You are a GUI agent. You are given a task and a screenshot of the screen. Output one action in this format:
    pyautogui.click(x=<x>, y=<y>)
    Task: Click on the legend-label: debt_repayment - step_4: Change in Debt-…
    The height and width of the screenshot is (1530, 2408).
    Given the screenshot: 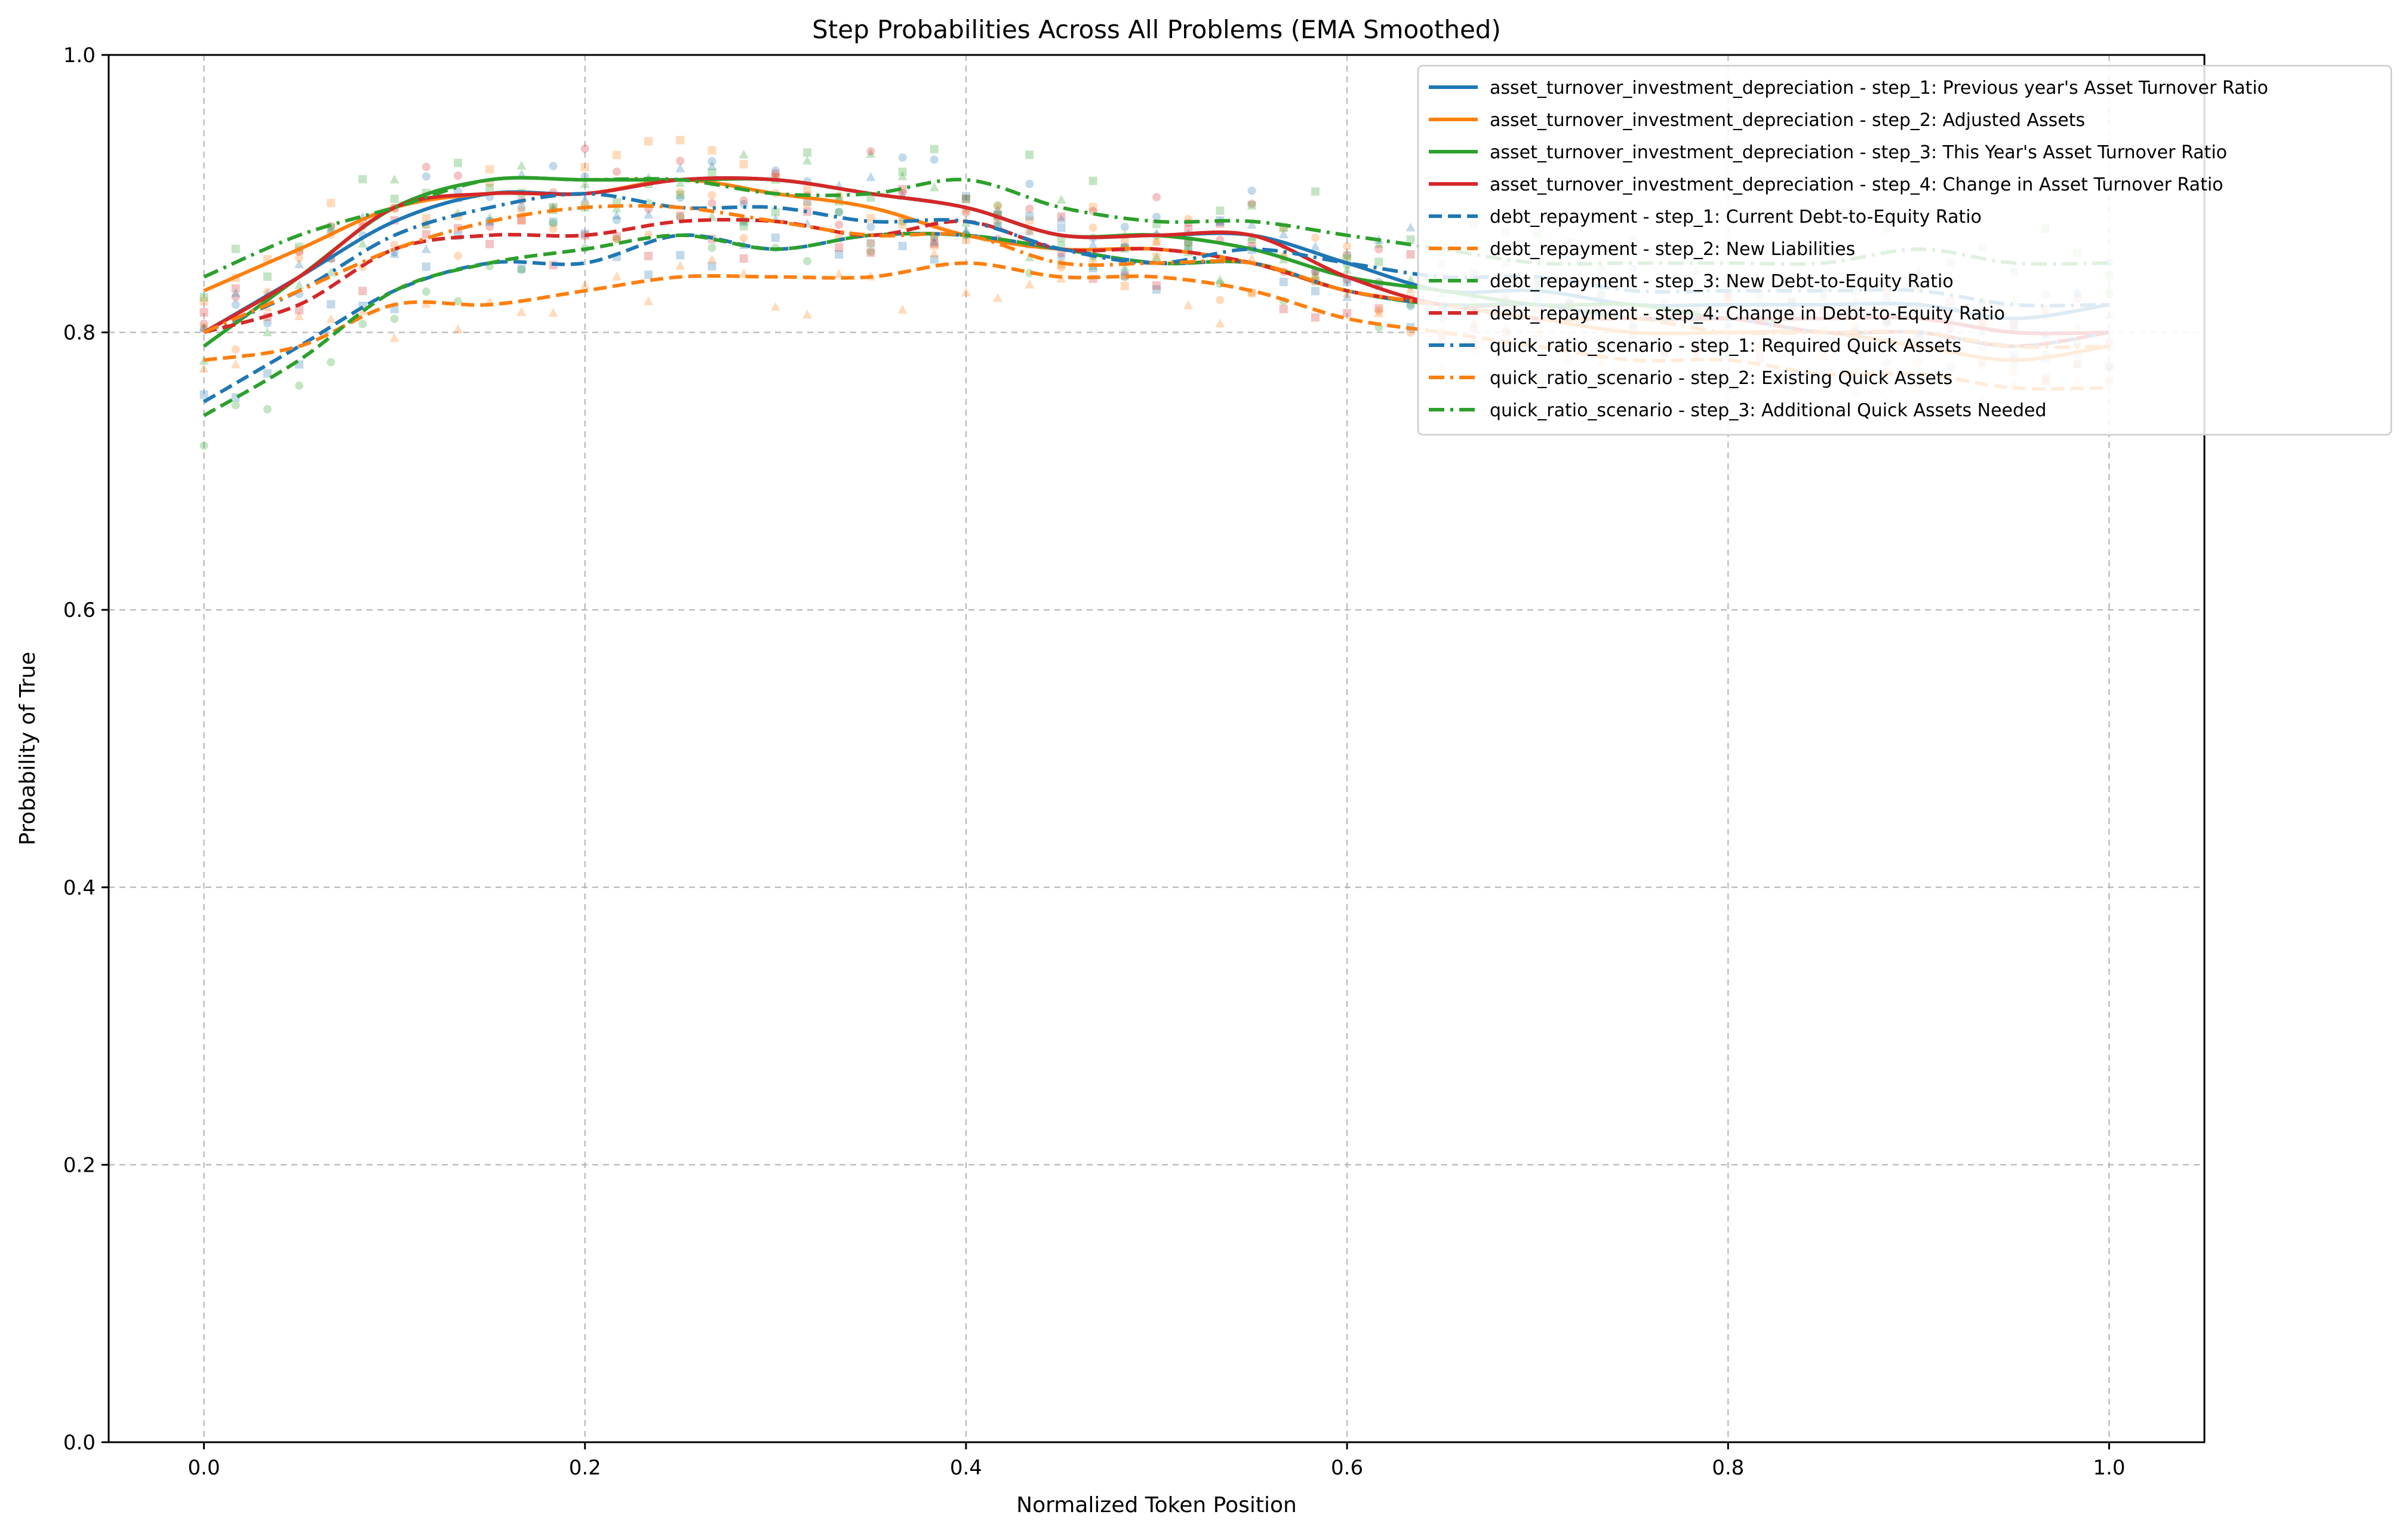 What is the action you would take?
    pyautogui.click(x=1747, y=313)
    